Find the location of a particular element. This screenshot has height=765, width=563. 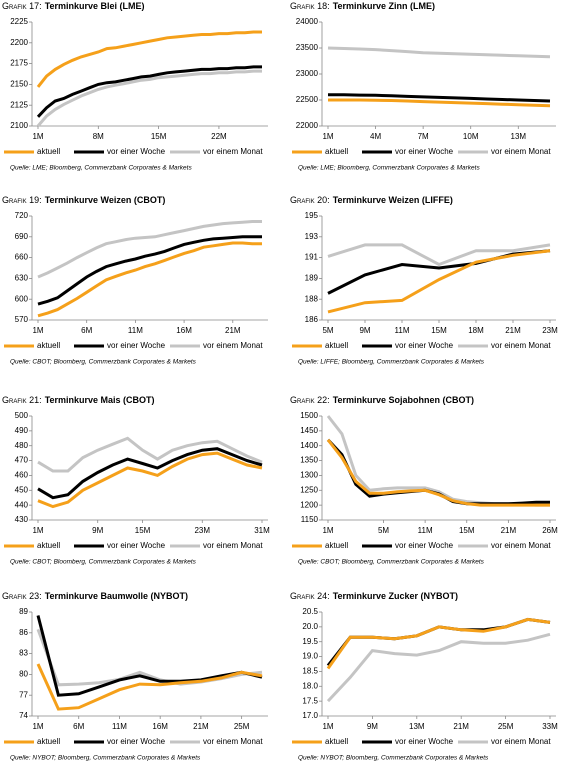

chart-title: Terminkurve Baumwolle (NYBOT) is located at coordinates (116, 596).